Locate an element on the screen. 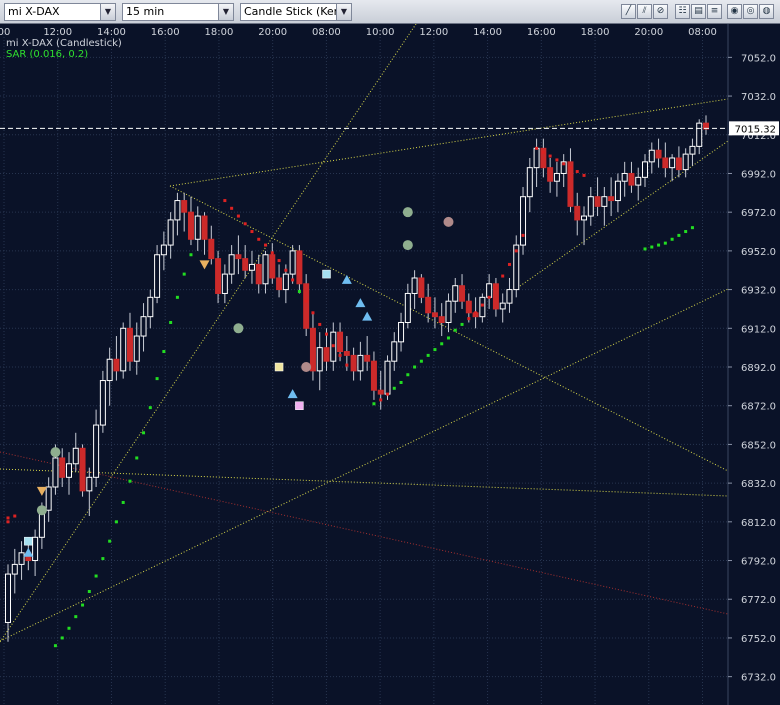  chart-legend-instrument: mi X-DAX (Candlestick) is located at coordinates (64, 43).